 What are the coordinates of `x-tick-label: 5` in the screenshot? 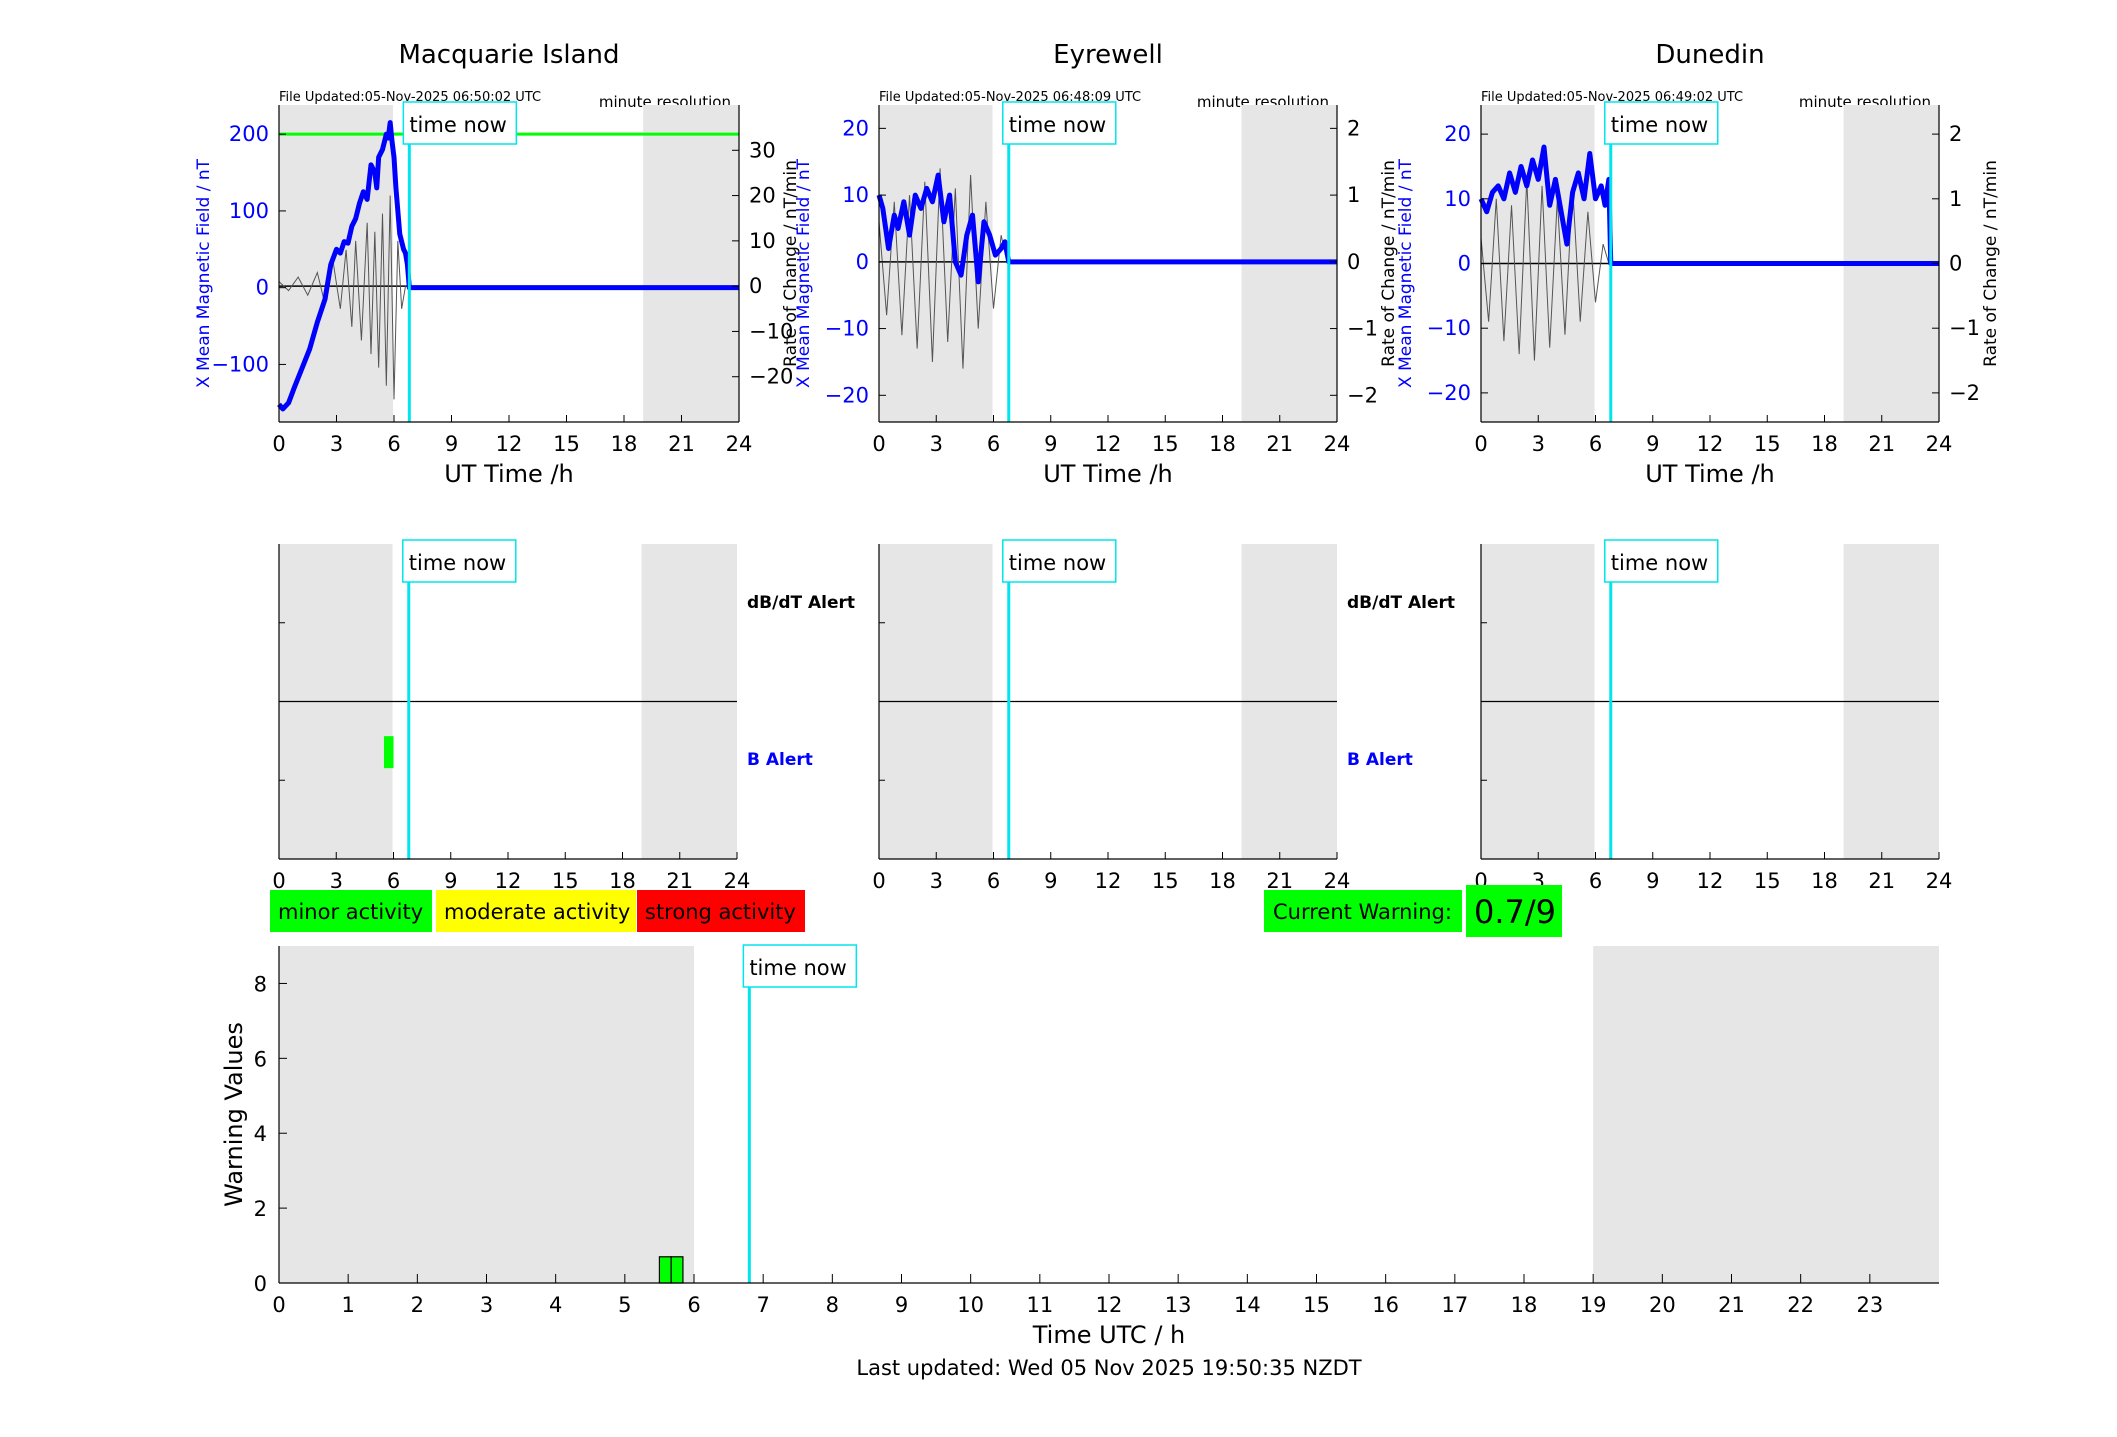 It's located at (624, 1305).